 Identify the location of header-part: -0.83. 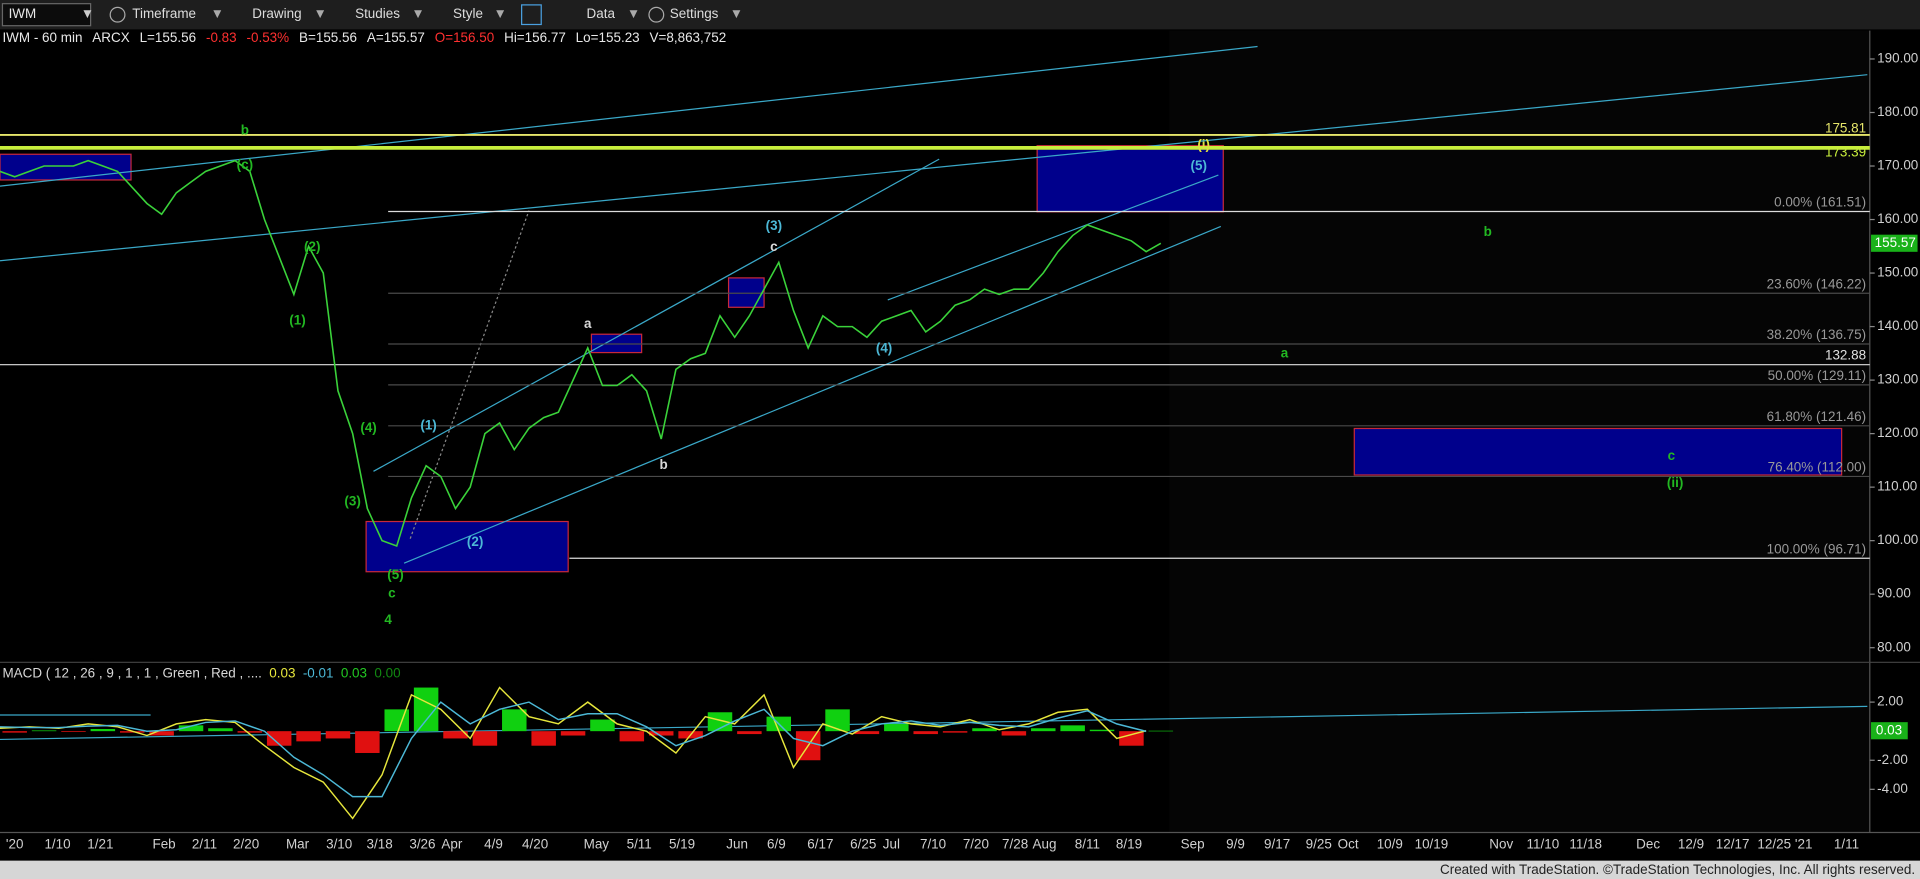
(221, 37).